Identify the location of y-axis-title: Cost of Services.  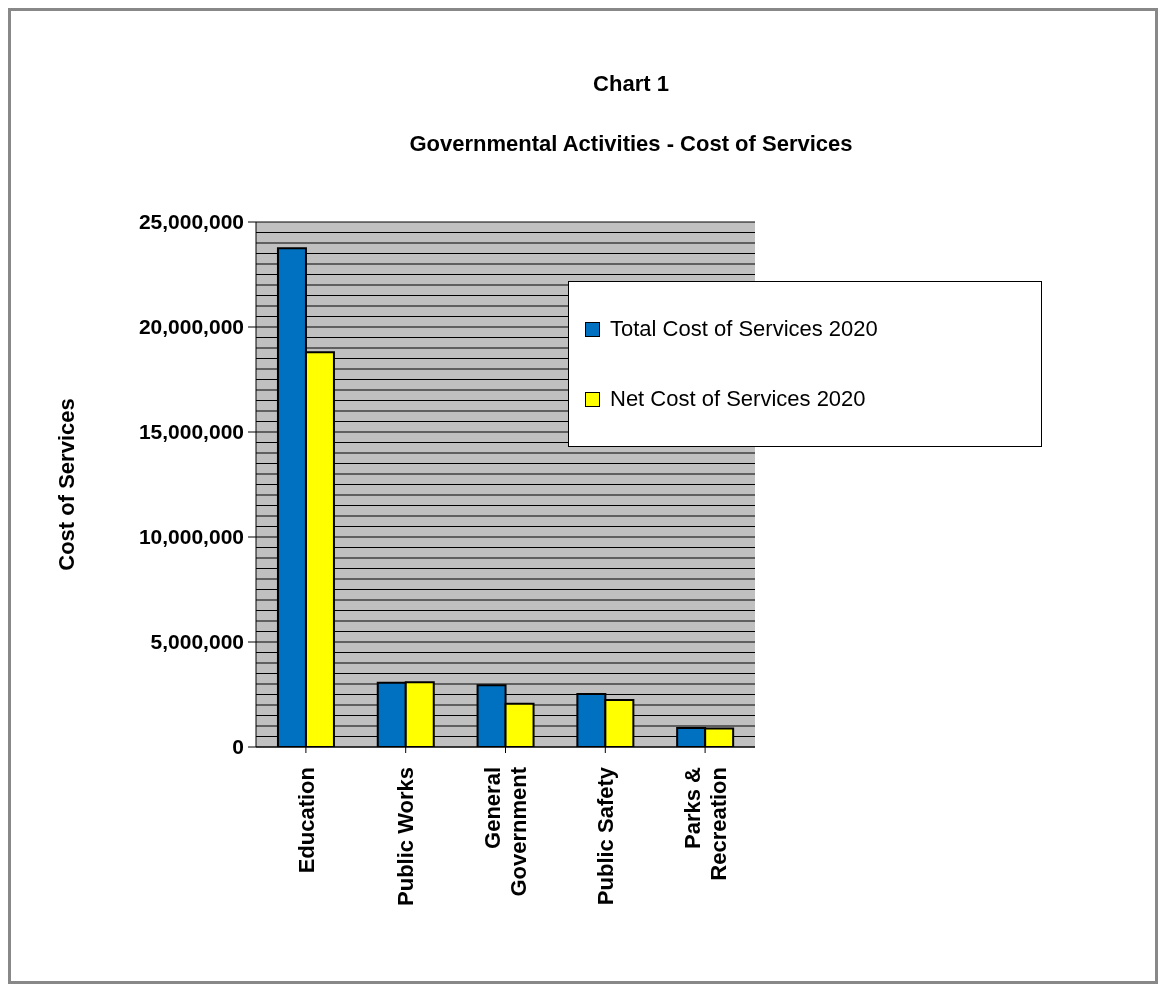
(66, 484).